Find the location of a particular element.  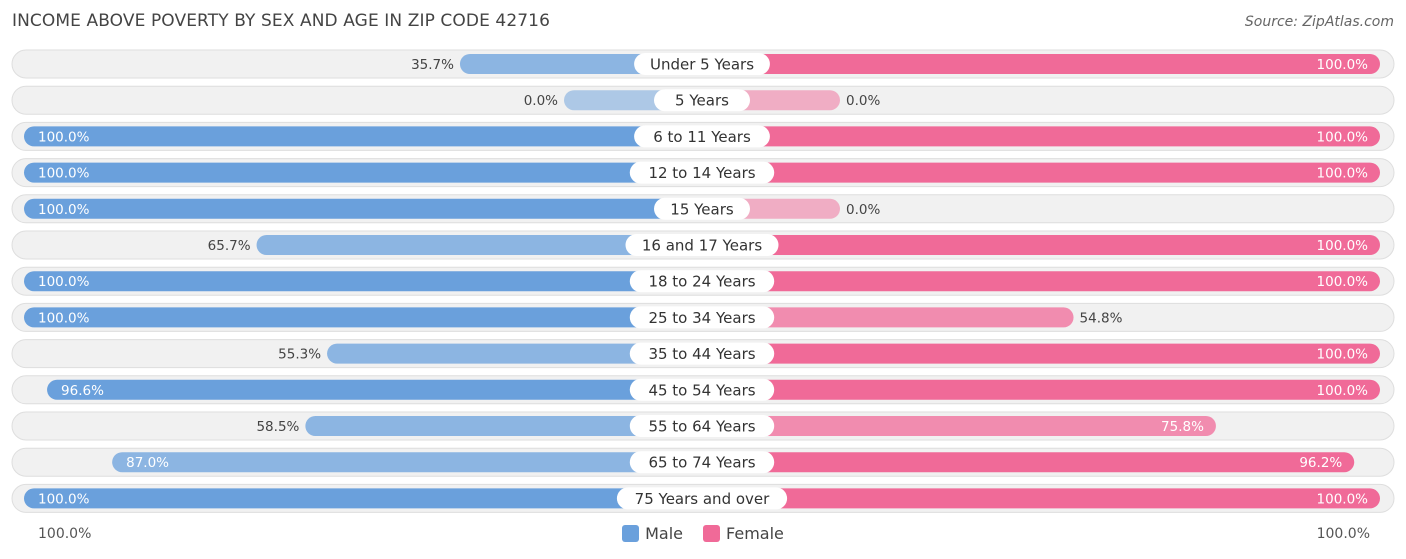

legend-swatch-female is located at coordinates (712, 533).